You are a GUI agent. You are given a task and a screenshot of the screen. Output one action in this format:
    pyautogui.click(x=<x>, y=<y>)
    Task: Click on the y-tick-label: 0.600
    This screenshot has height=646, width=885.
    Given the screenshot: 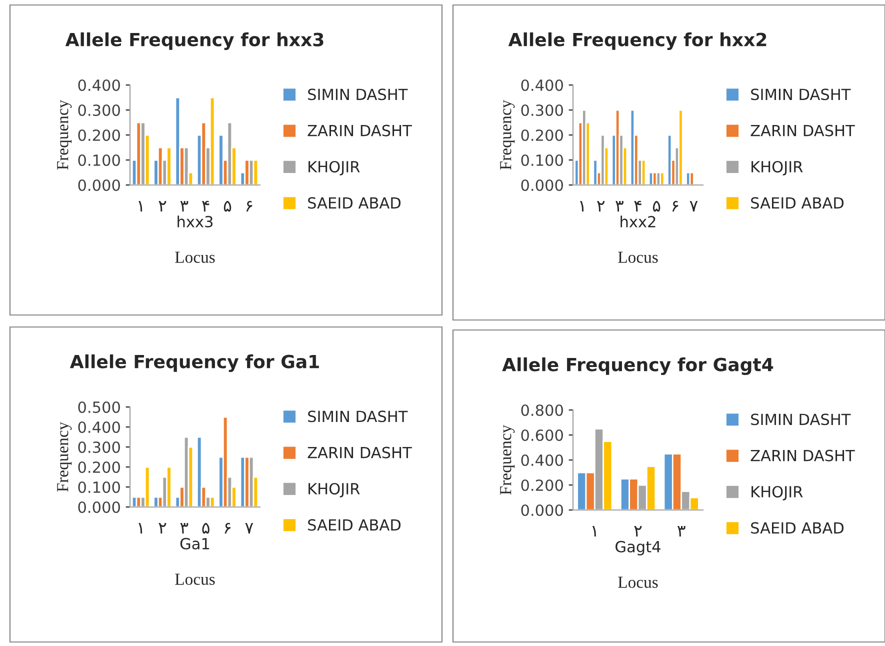 What is the action you would take?
    pyautogui.click(x=542, y=435)
    